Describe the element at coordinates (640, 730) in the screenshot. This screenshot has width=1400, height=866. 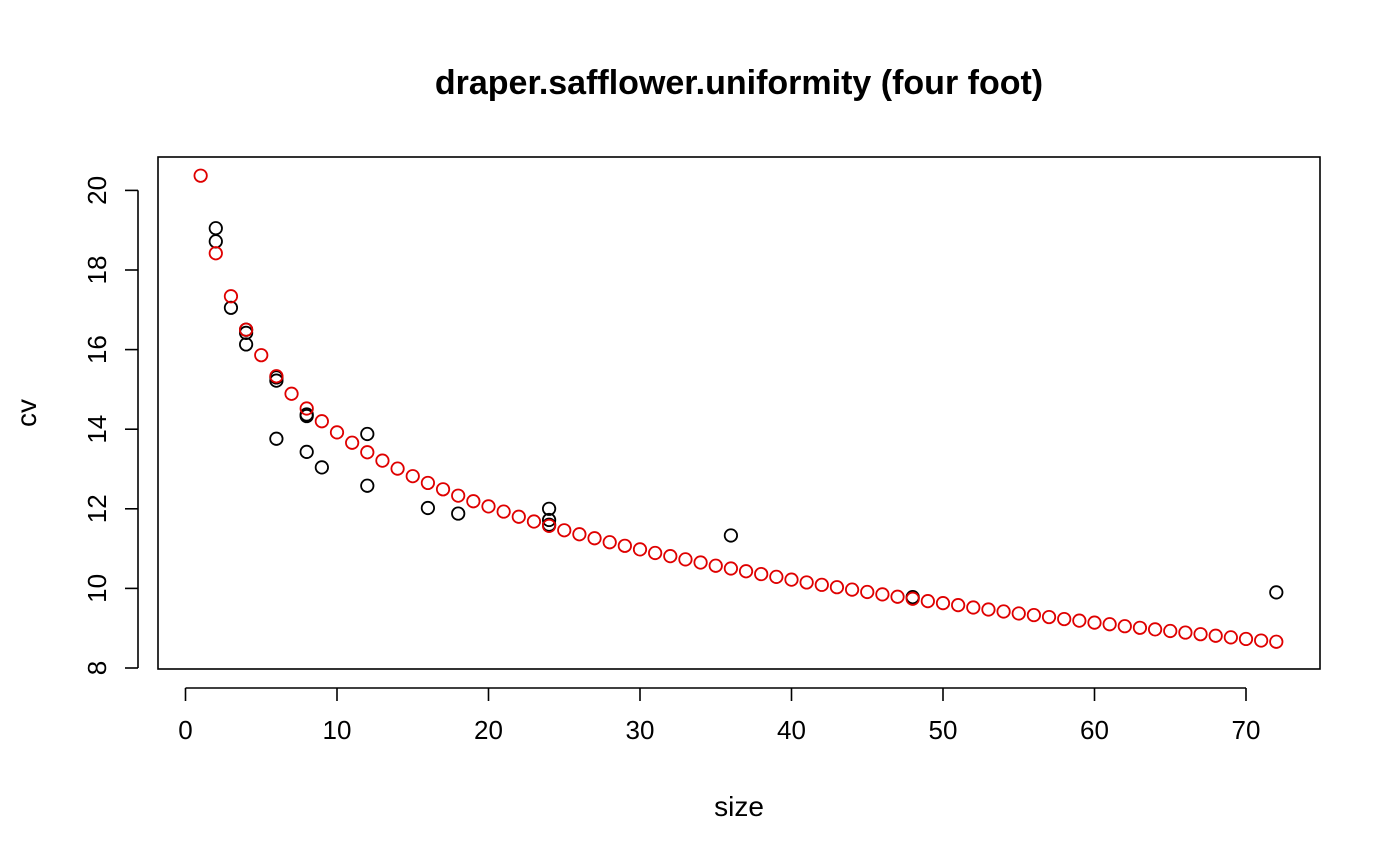
I see `x-tick-label: 30` at that location.